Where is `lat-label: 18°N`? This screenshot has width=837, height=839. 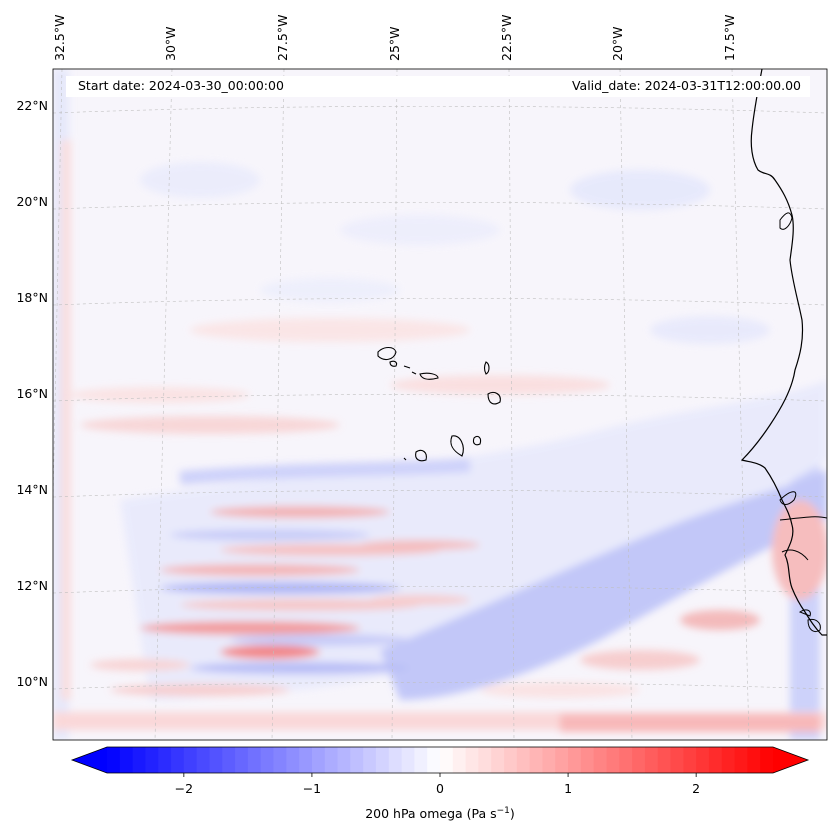
lat-label: 18°N is located at coordinates (32, 297).